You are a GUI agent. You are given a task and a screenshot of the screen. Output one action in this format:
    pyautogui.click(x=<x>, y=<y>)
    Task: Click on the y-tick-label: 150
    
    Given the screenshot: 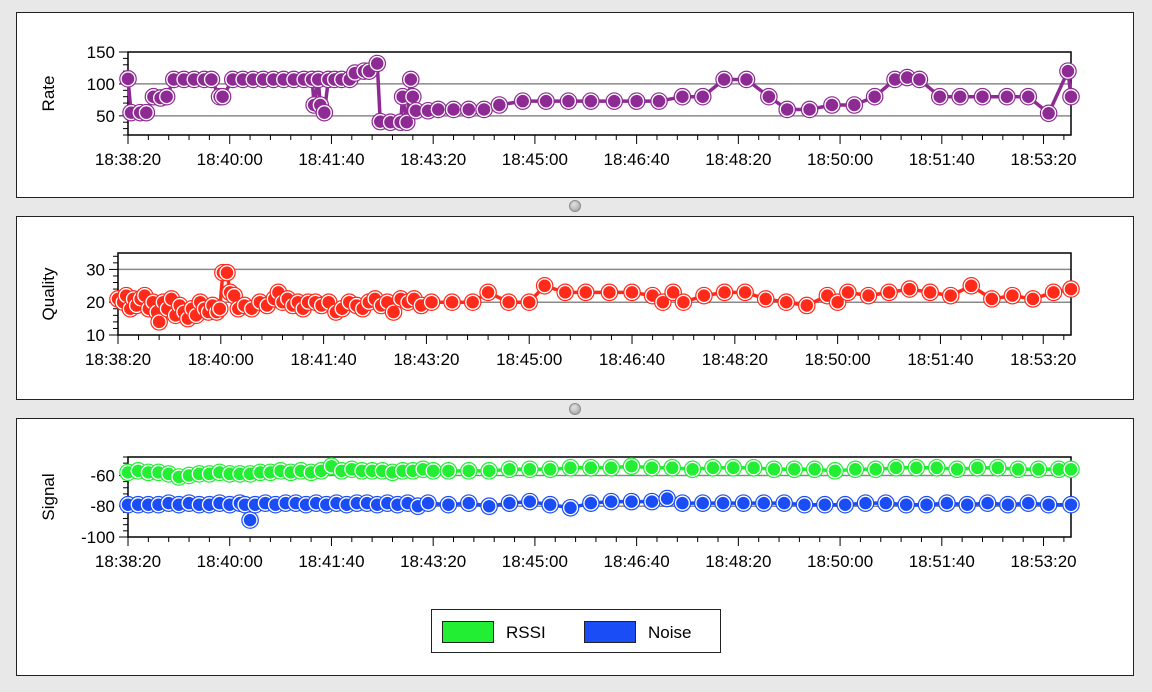 What is the action you would take?
    pyautogui.click(x=101, y=52)
    